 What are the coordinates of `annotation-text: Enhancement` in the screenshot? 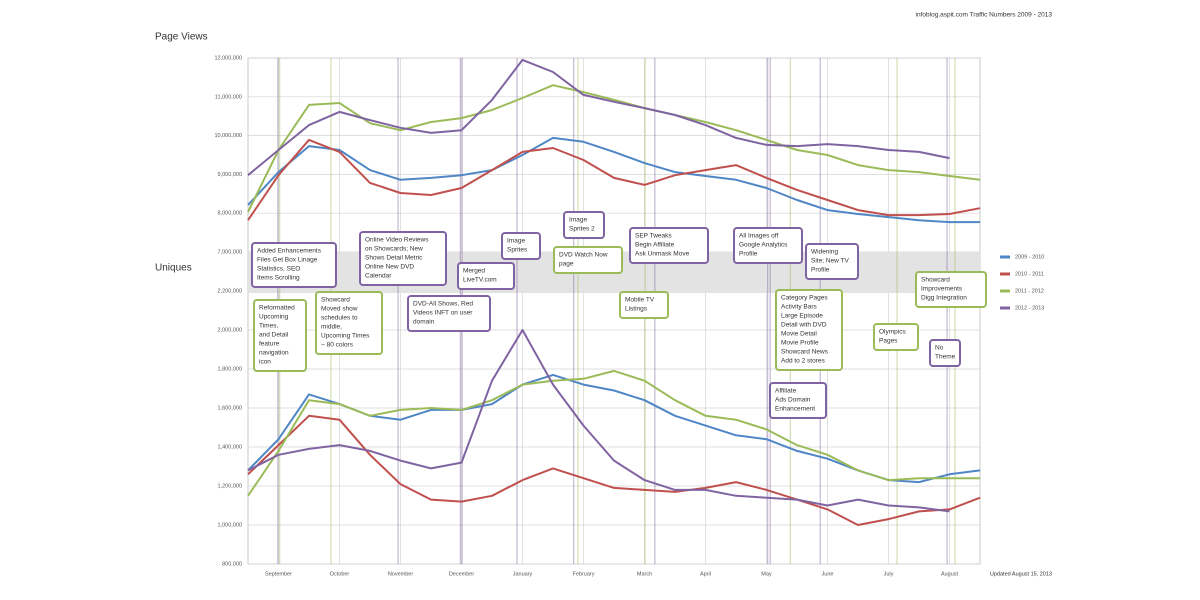 It's located at (795, 409).